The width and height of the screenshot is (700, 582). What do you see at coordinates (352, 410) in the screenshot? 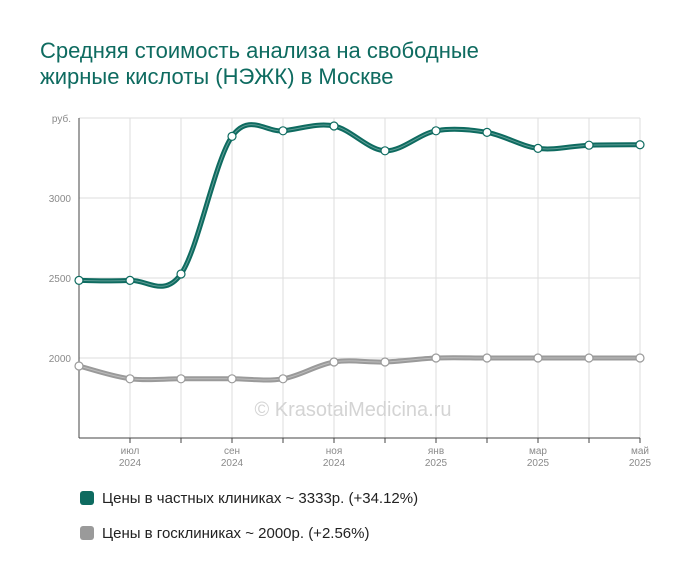
I see `watermark-text: © KrasotaiMedicina.ru` at bounding box center [352, 410].